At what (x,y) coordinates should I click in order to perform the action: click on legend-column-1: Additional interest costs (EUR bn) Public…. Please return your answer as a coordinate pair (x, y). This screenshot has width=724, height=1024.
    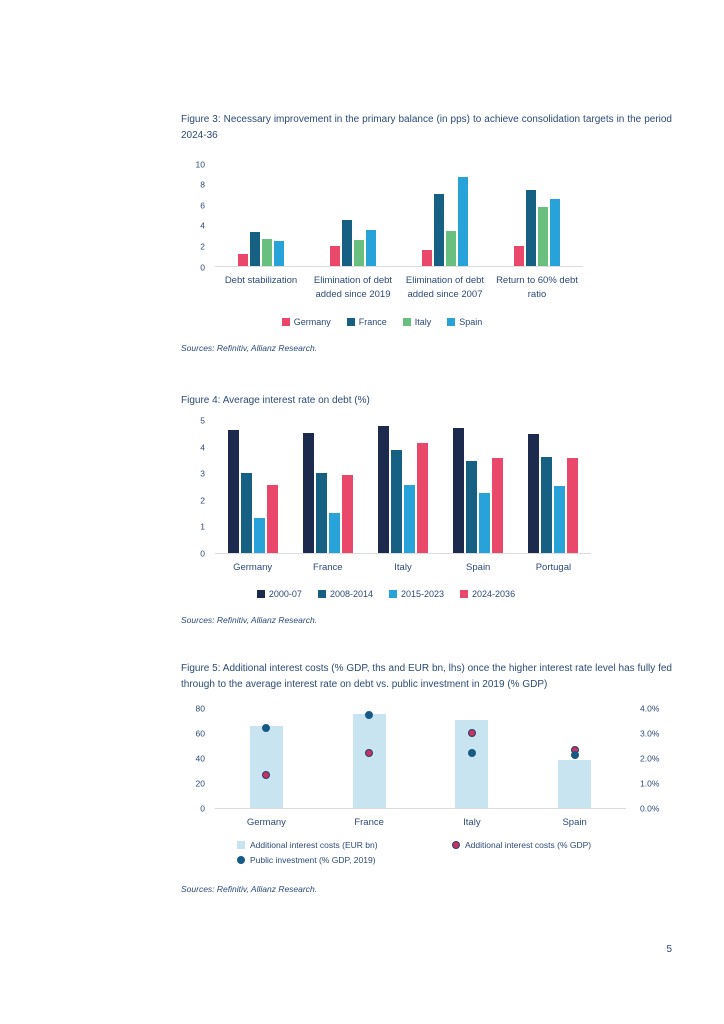
    Looking at the image, I should click on (344, 855).